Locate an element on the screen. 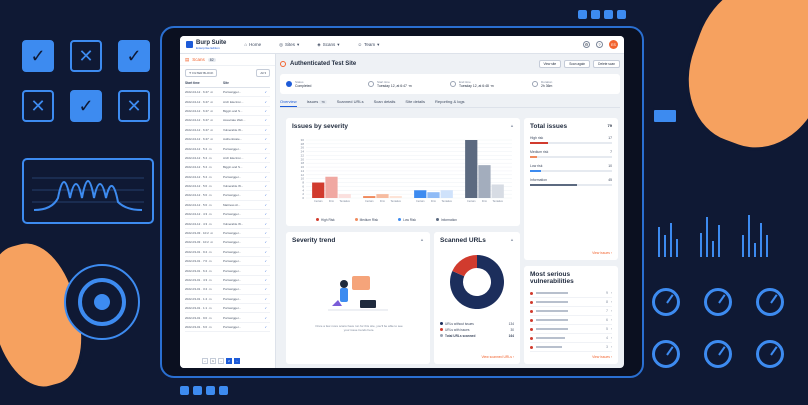 The width and height of the screenshot is (808, 405). page-1-button: 1 is located at coordinates (213, 361).